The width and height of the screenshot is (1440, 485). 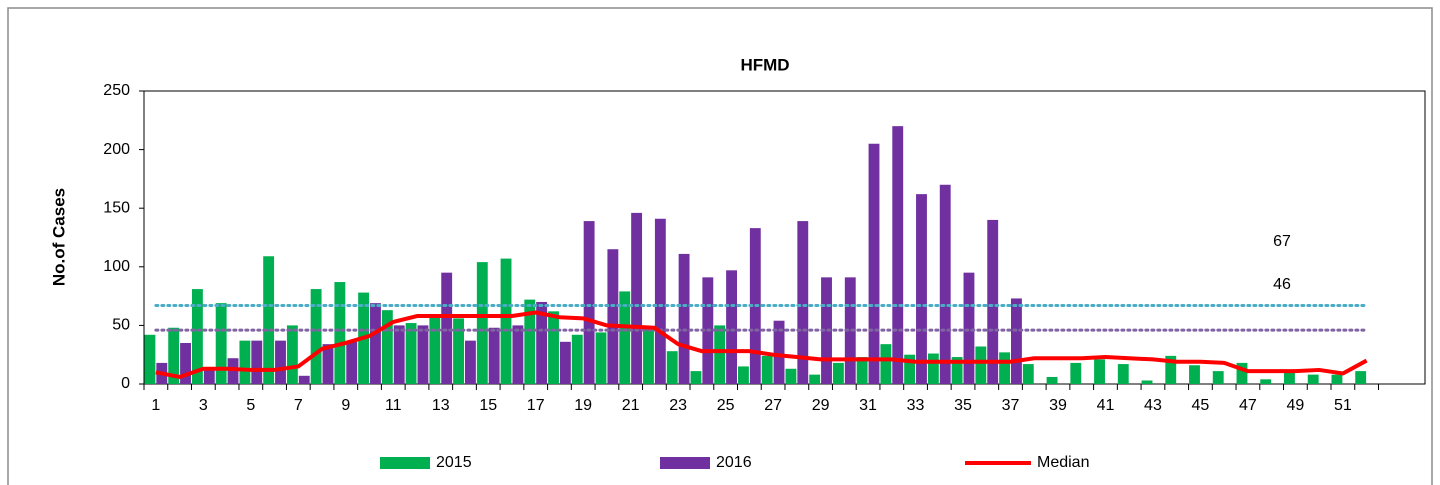 What do you see at coordinates (1248, 405) in the screenshot?
I see `x-tick-label: 47` at bounding box center [1248, 405].